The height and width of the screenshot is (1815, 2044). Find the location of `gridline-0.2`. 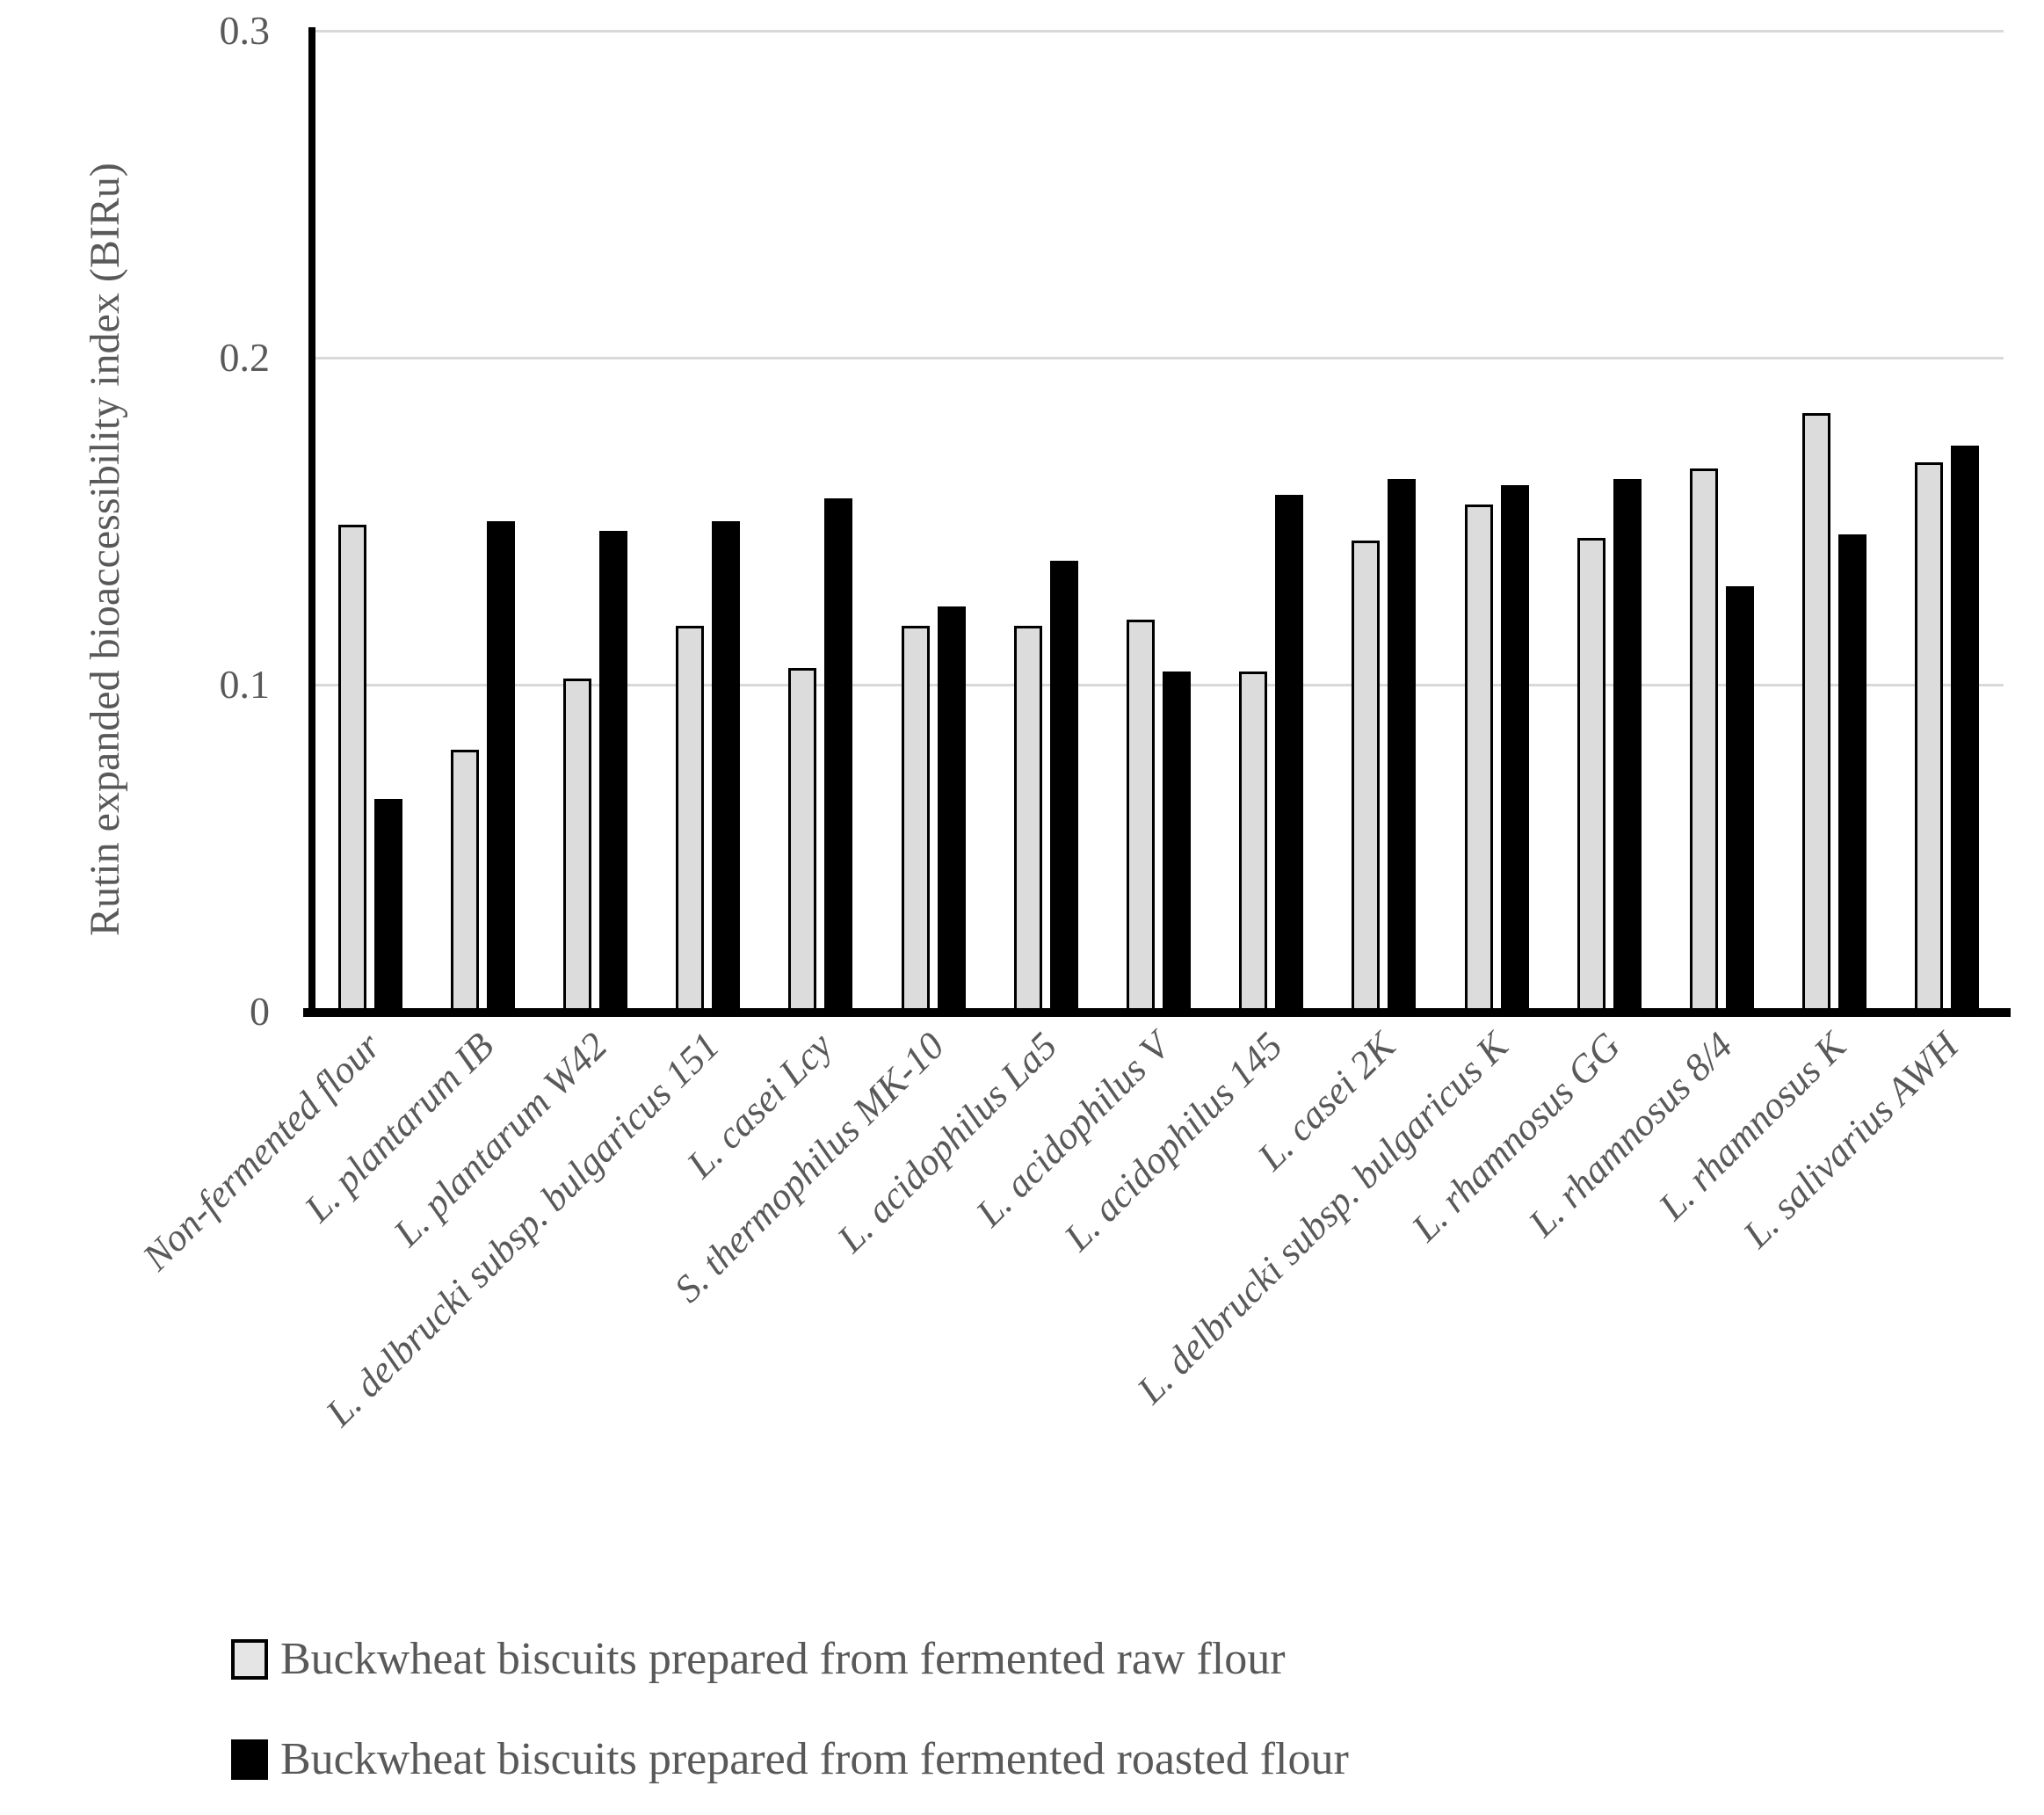

gridline-0.2 is located at coordinates (1159, 358).